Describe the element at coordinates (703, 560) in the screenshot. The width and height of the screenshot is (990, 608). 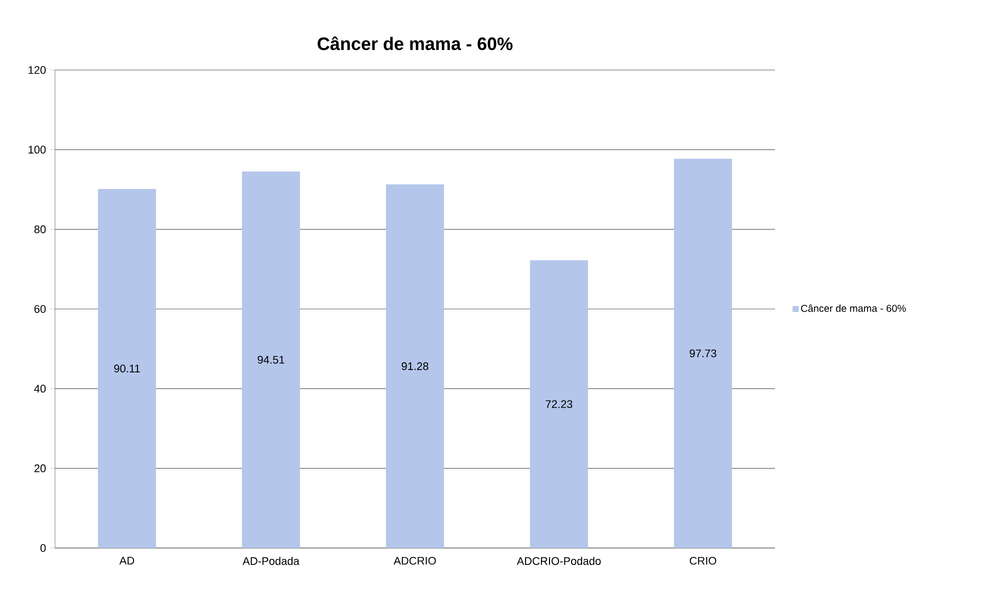
I see `x-tick-label: CRIO` at that location.